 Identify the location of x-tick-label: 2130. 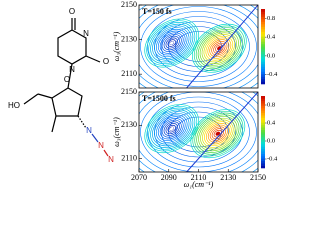
(228, 177).